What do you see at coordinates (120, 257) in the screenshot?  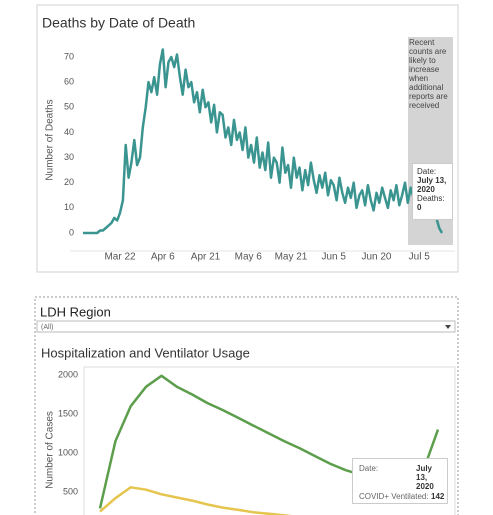 I see `x-tick-label: Mar 22` at bounding box center [120, 257].